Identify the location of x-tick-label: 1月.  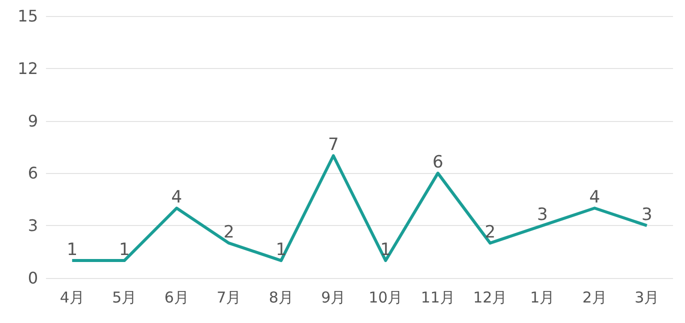
(542, 297).